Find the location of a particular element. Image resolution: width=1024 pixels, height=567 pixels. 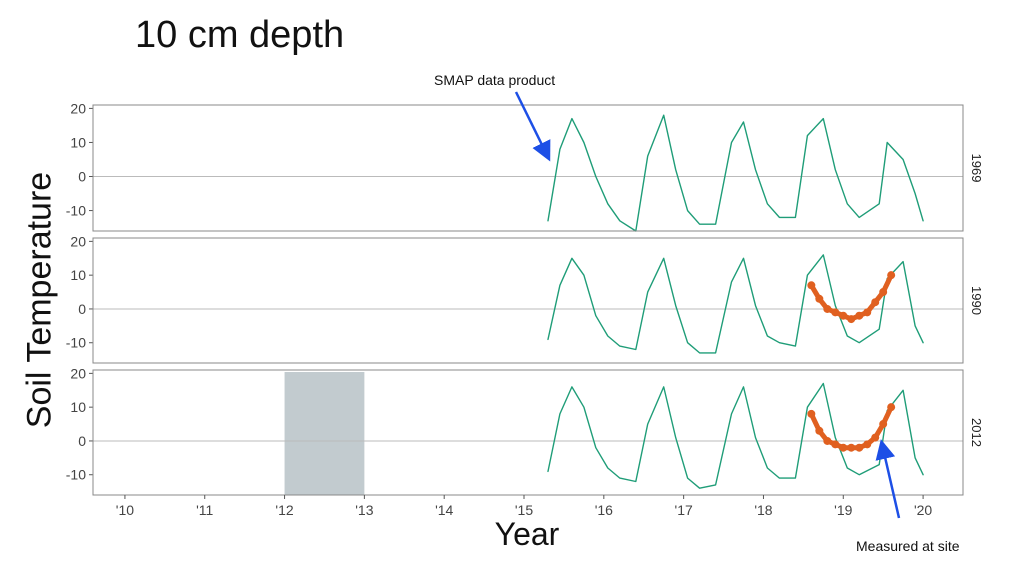

site-annotation-arrow is located at coordinates (888, 479).